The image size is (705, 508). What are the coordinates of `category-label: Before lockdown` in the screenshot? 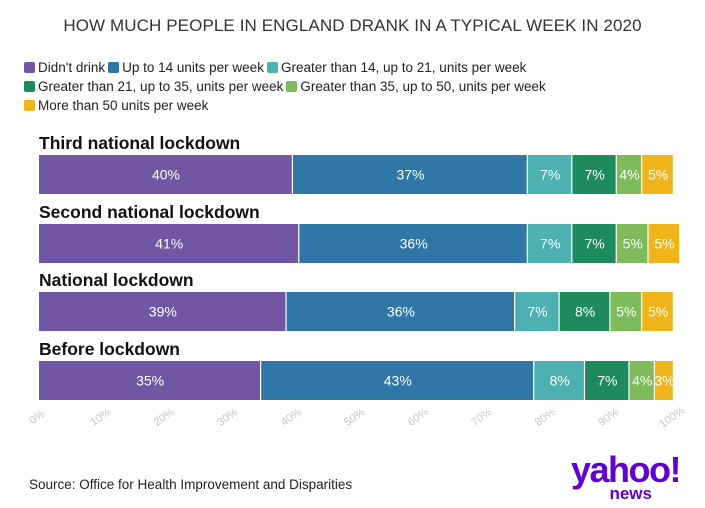 It's located at (109, 349).